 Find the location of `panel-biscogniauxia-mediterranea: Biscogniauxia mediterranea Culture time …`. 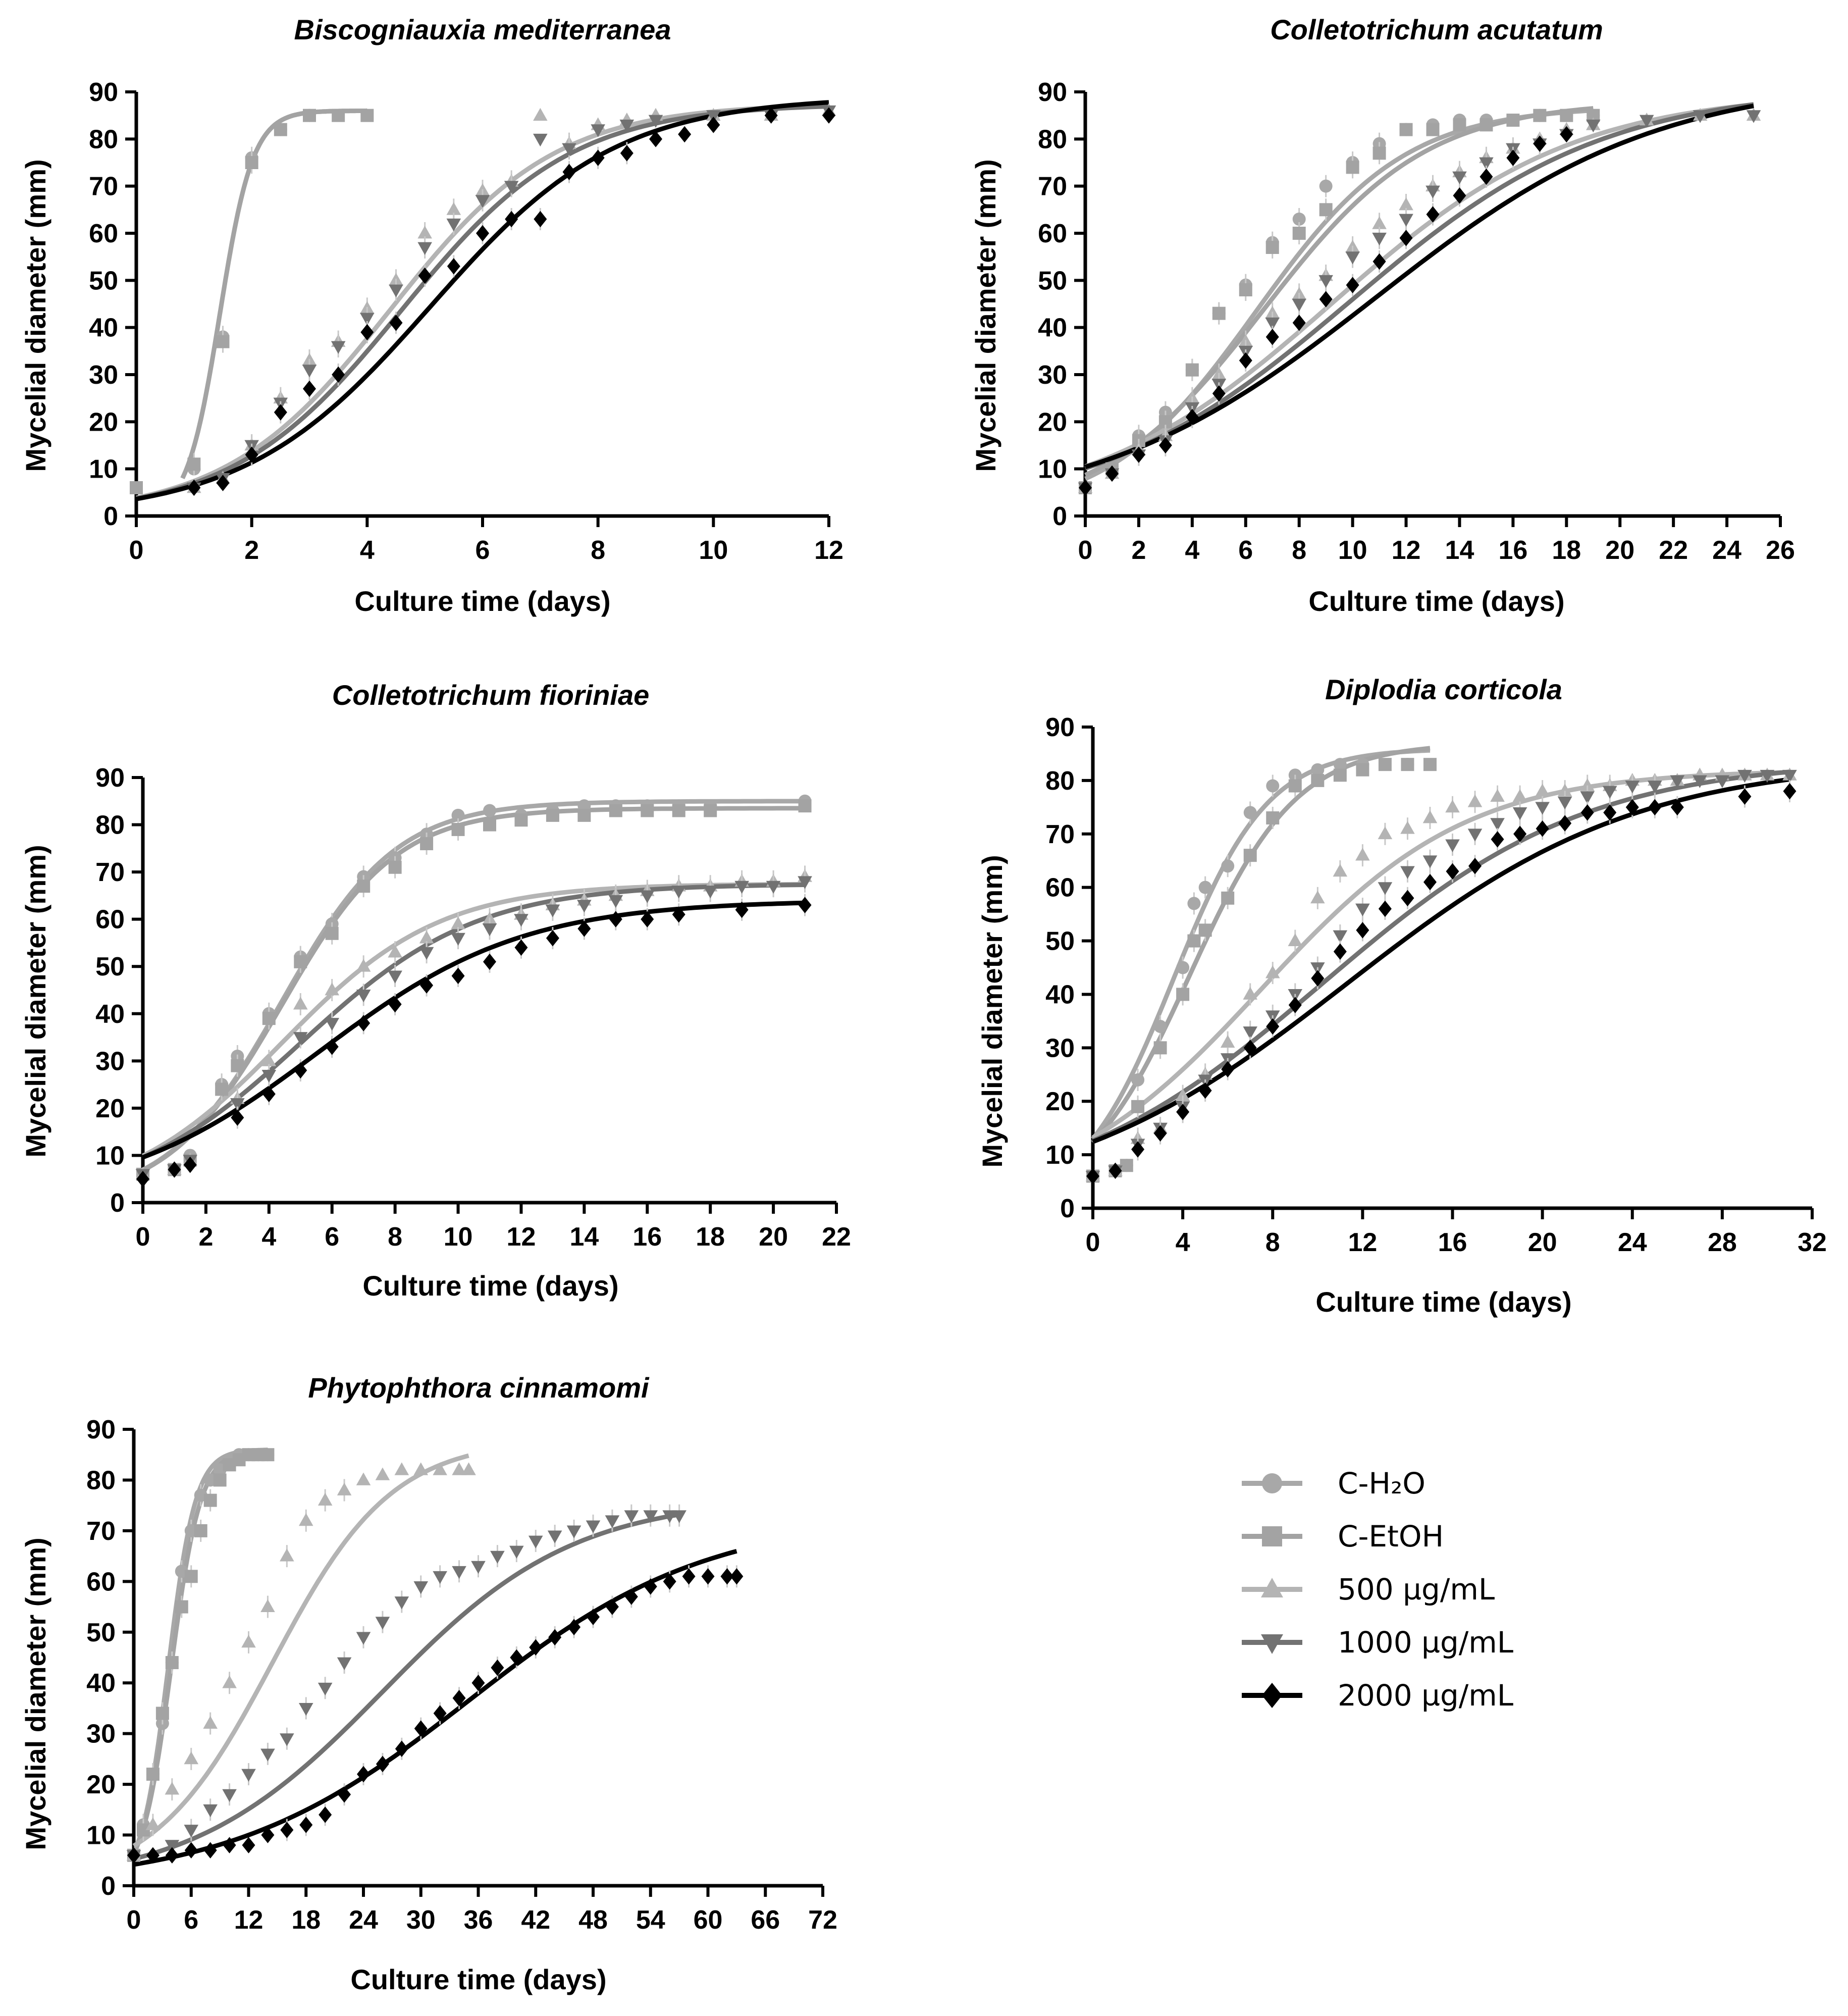

panel-biscogniauxia-mediterranea: Biscogniauxia mediterranea Culture time … is located at coordinates (431, 316).